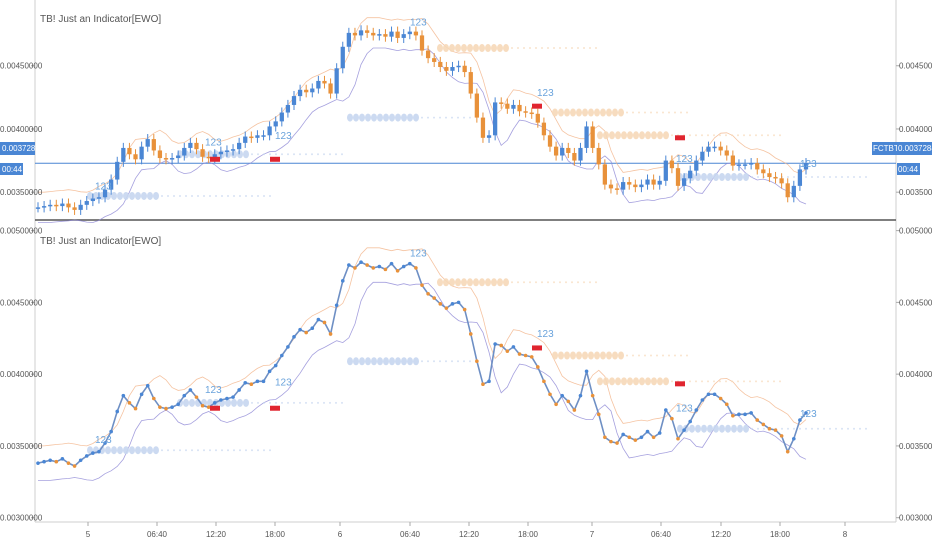 This screenshot has width=932, height=550. Describe the element at coordinates (21, 192) in the screenshot. I see `top-y-label-left-2: 0.00350000` at that location.